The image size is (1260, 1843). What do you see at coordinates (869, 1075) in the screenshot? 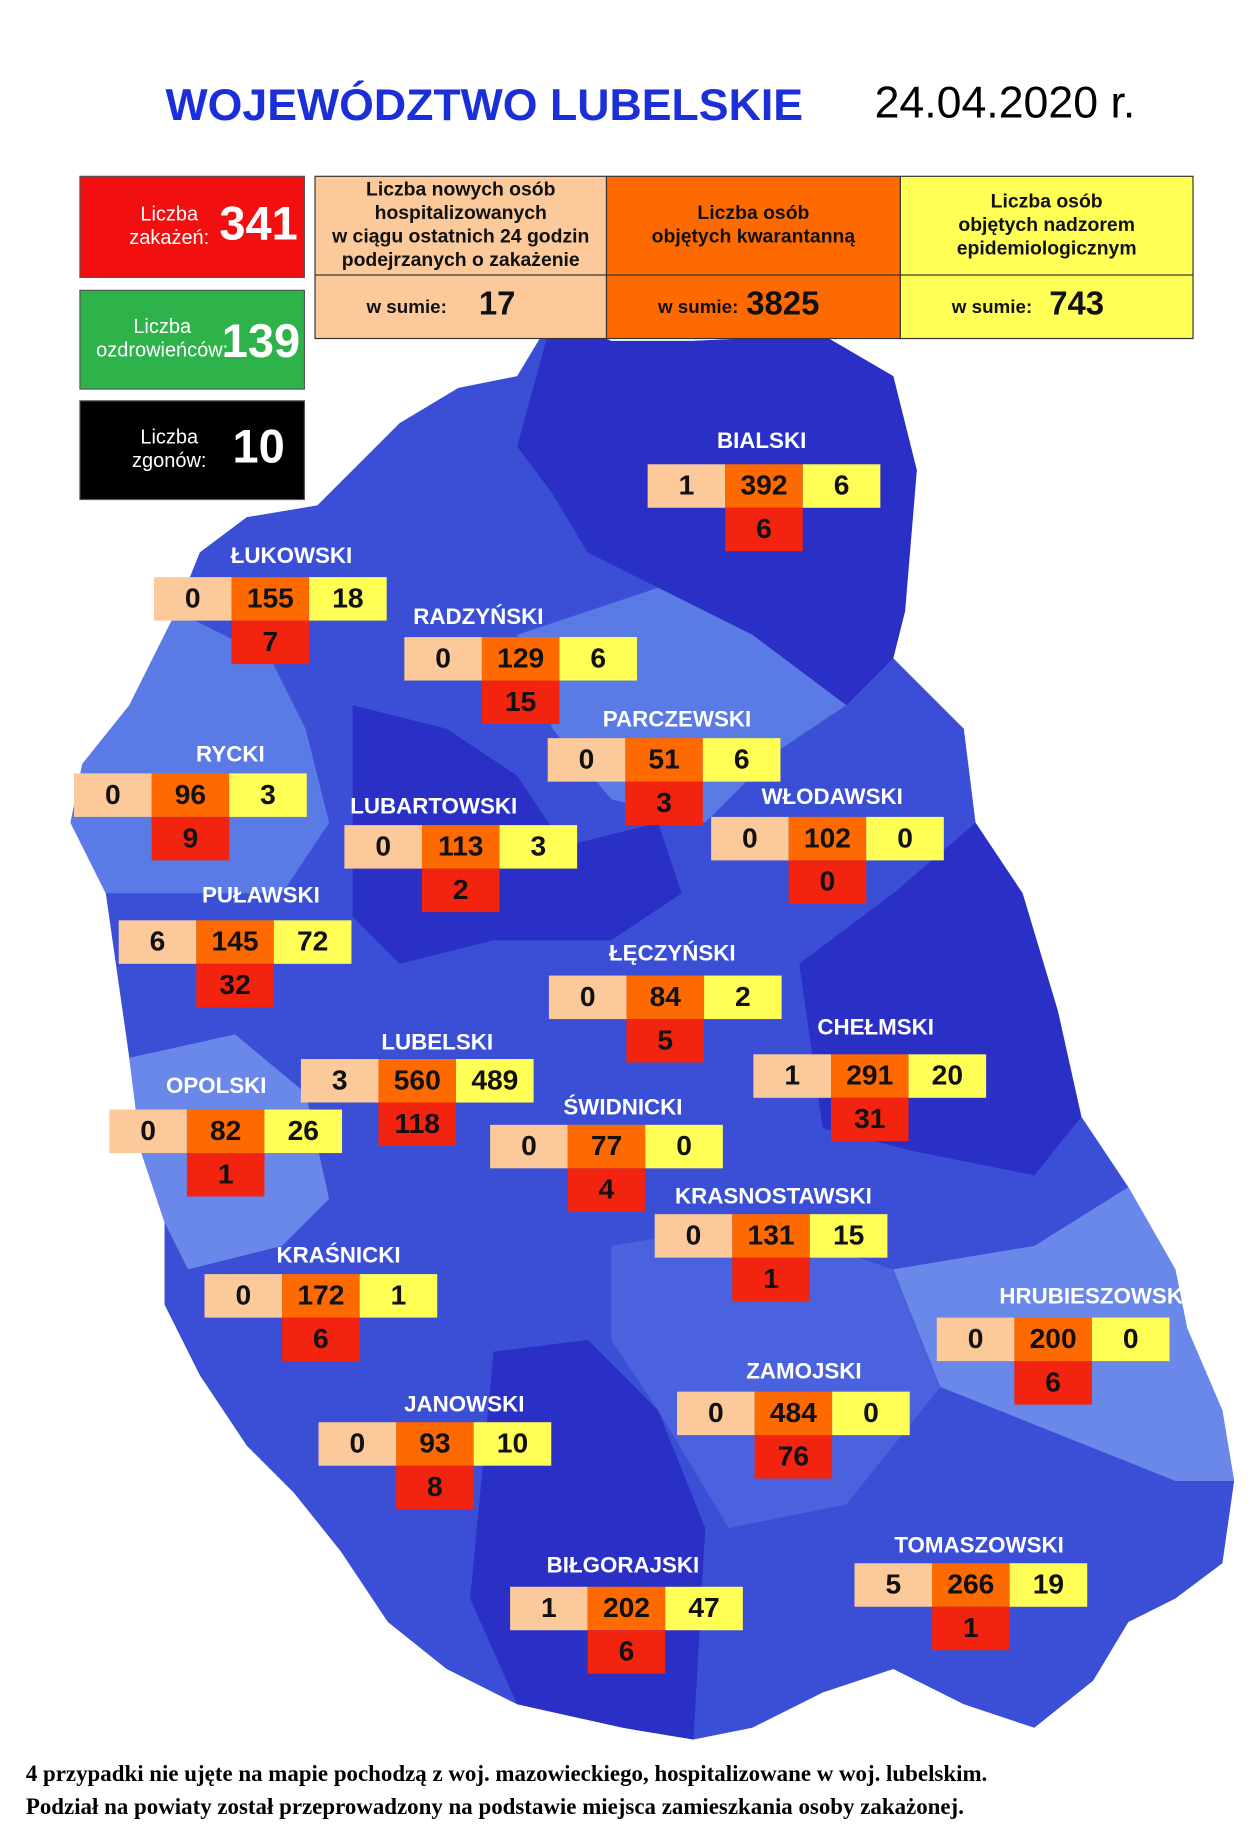
I see `district-quarantine: 291` at bounding box center [869, 1075].